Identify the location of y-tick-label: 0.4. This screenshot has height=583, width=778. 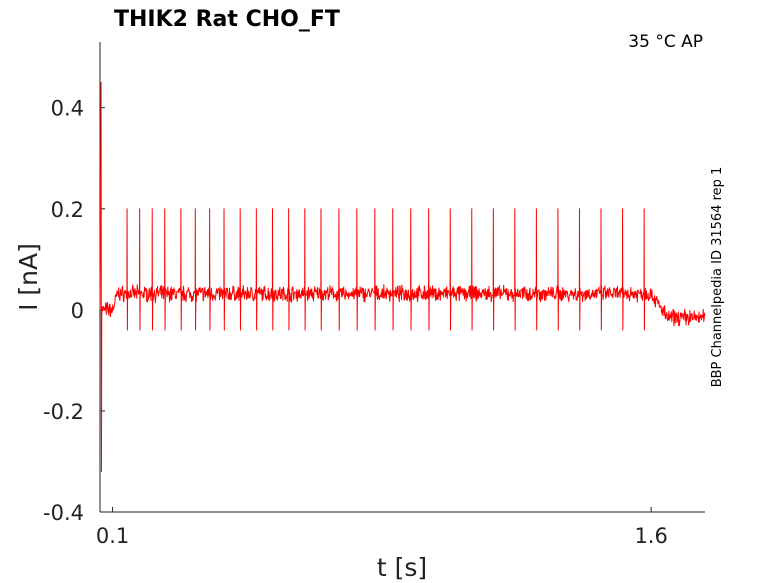
(67, 109).